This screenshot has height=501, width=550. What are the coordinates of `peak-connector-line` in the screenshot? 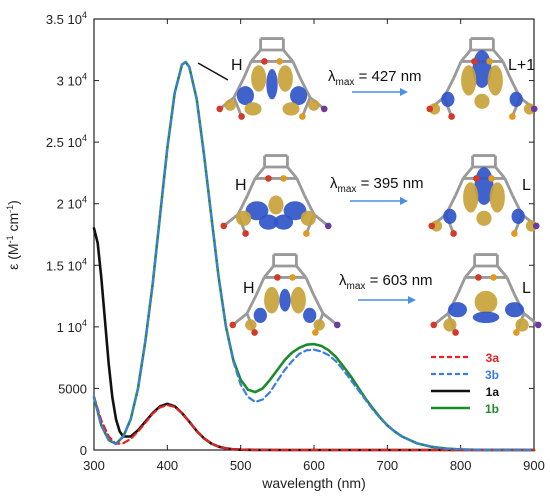 It's located at (213, 71).